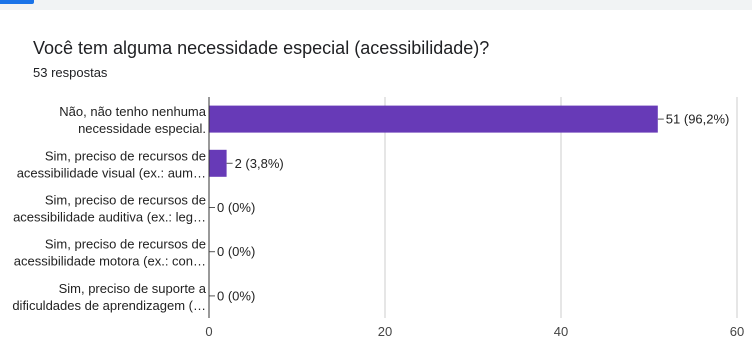 The height and width of the screenshot is (339, 752). Describe the element at coordinates (737, 331) in the screenshot. I see `x-tick-label: 60` at that location.